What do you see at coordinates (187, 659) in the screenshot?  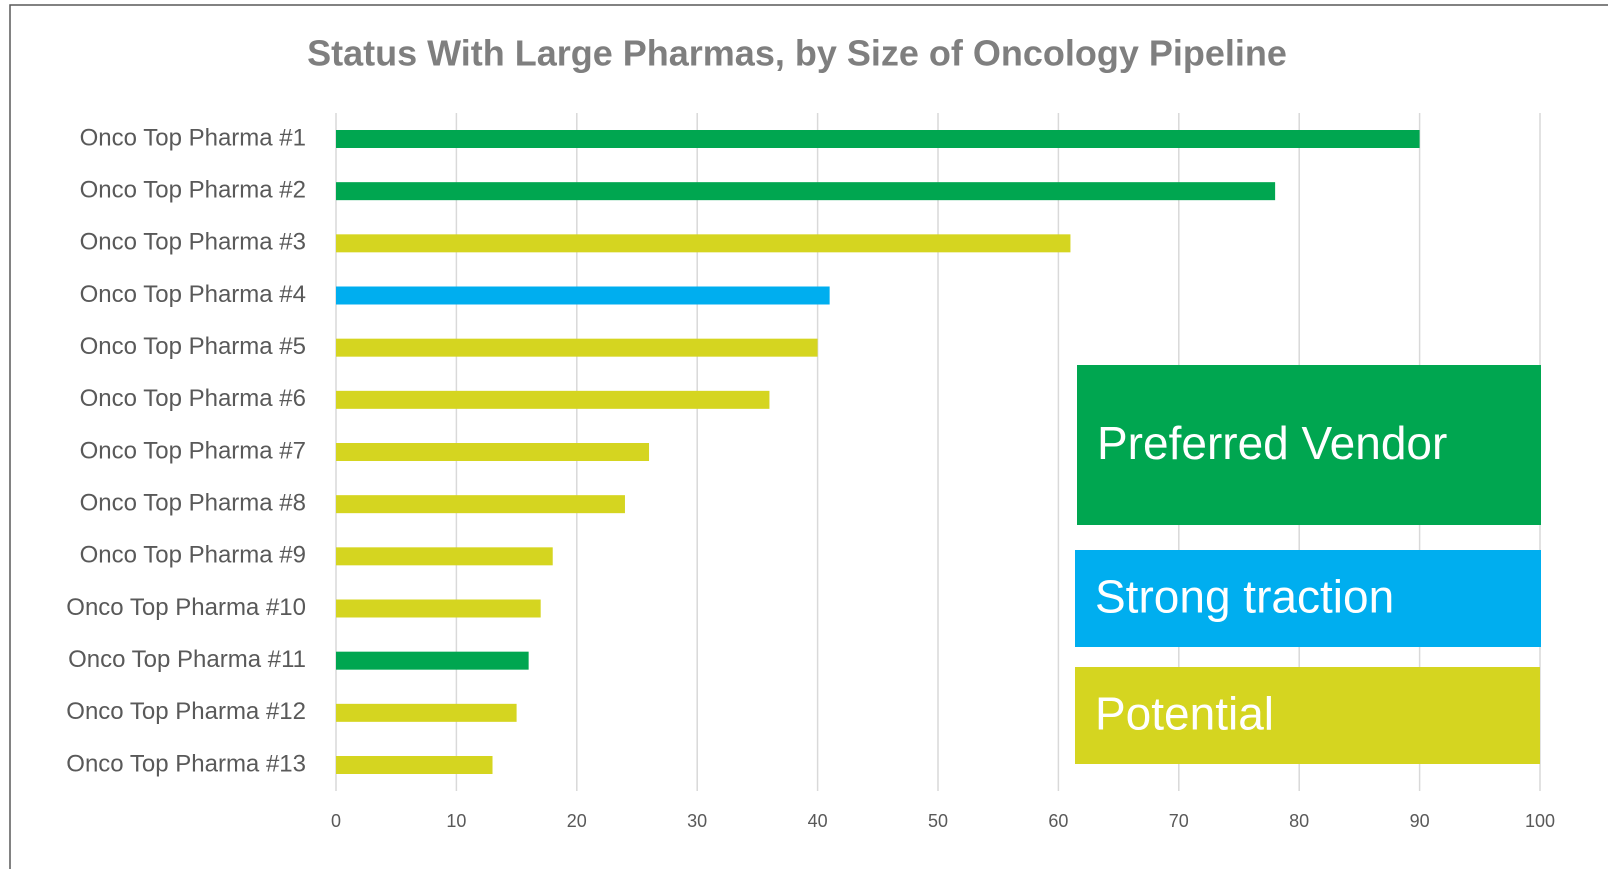 I see `y-tick-label: Onco Top Pharma #11` at bounding box center [187, 659].